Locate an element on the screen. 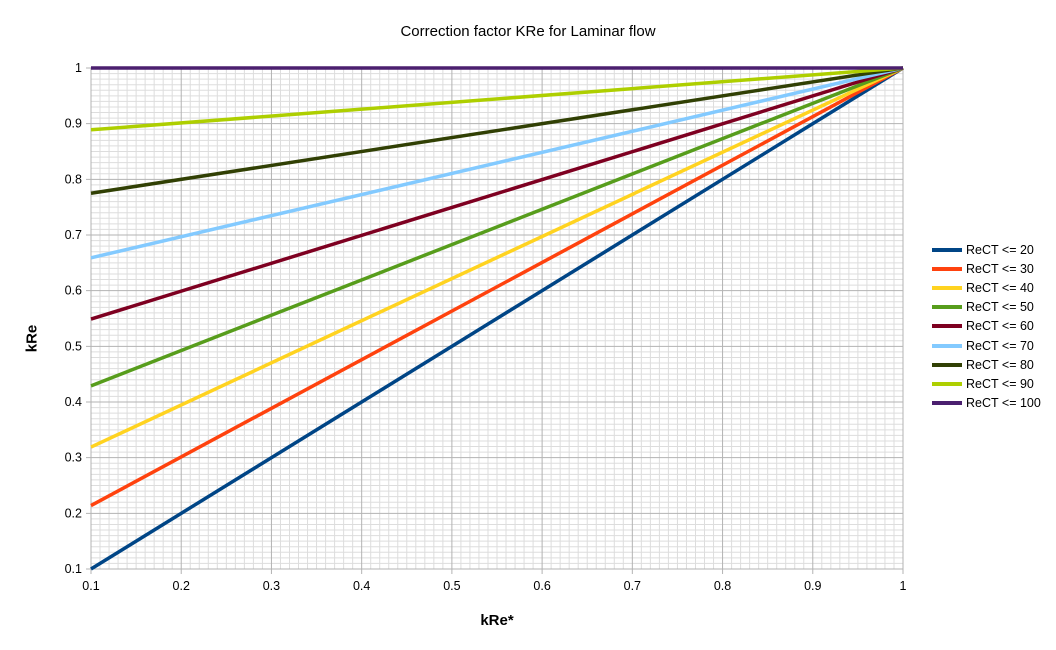  legend-item: ReCT <= 100 is located at coordinates (986, 403).